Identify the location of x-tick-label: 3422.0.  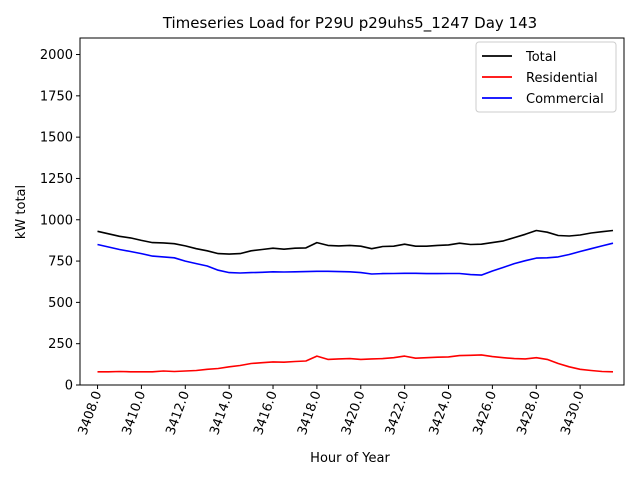
(398, 413).